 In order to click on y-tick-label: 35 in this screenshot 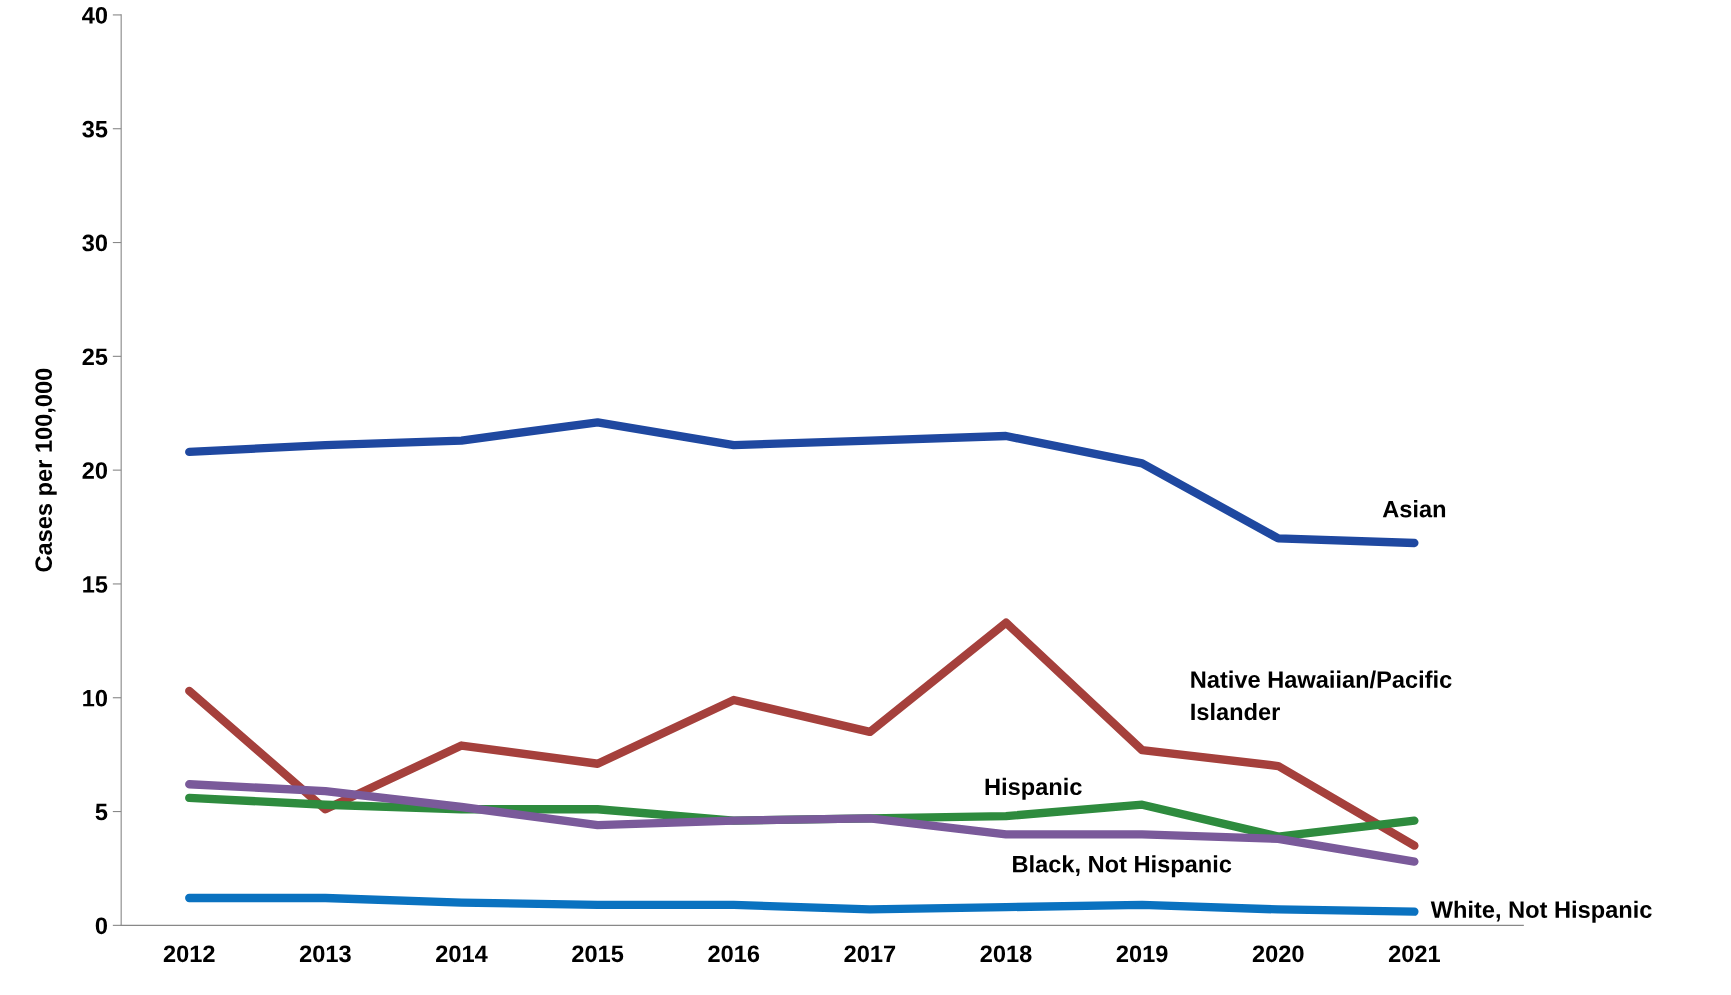, I will do `click(95, 129)`.